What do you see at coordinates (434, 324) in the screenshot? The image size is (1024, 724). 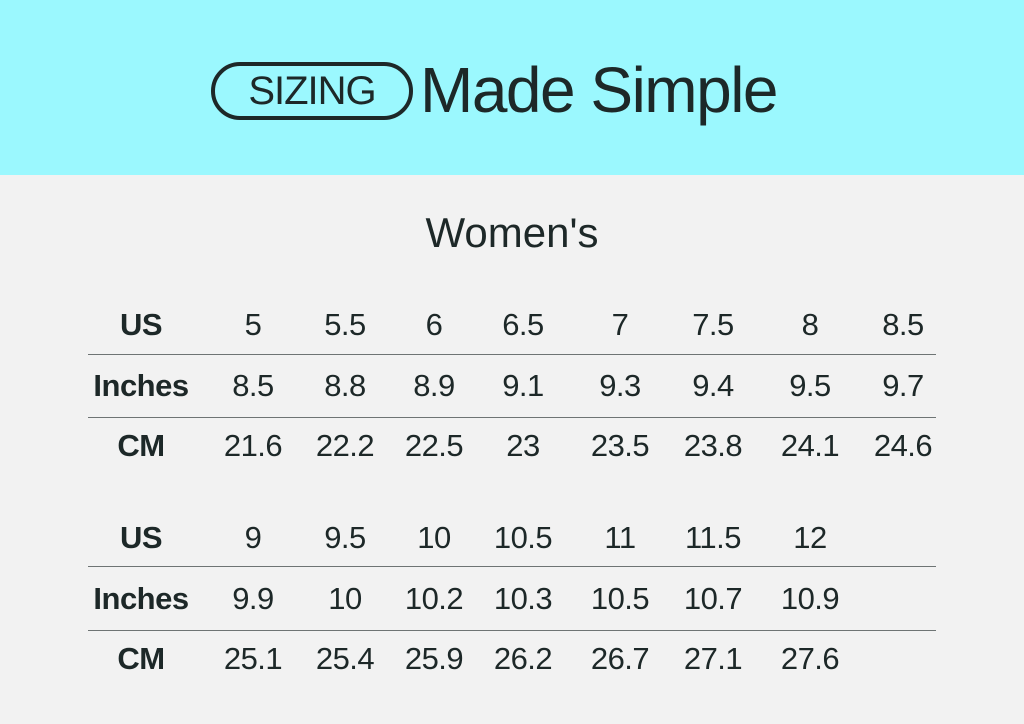 I see `size-cell: 6` at bounding box center [434, 324].